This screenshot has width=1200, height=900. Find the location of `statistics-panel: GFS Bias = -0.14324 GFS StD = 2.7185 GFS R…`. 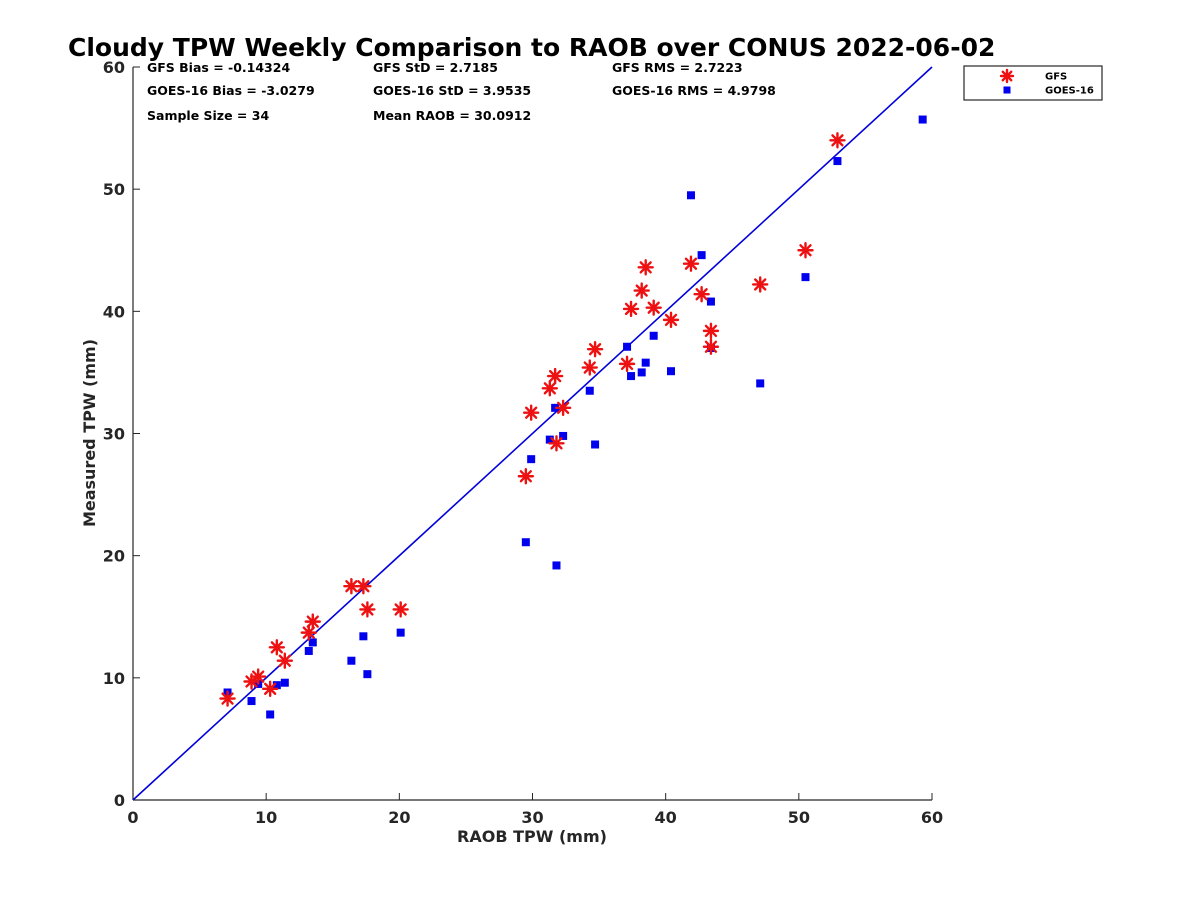

statistics-panel: GFS Bias = -0.14324 GFS StD = 2.7185 GFS R… is located at coordinates (461, 91).